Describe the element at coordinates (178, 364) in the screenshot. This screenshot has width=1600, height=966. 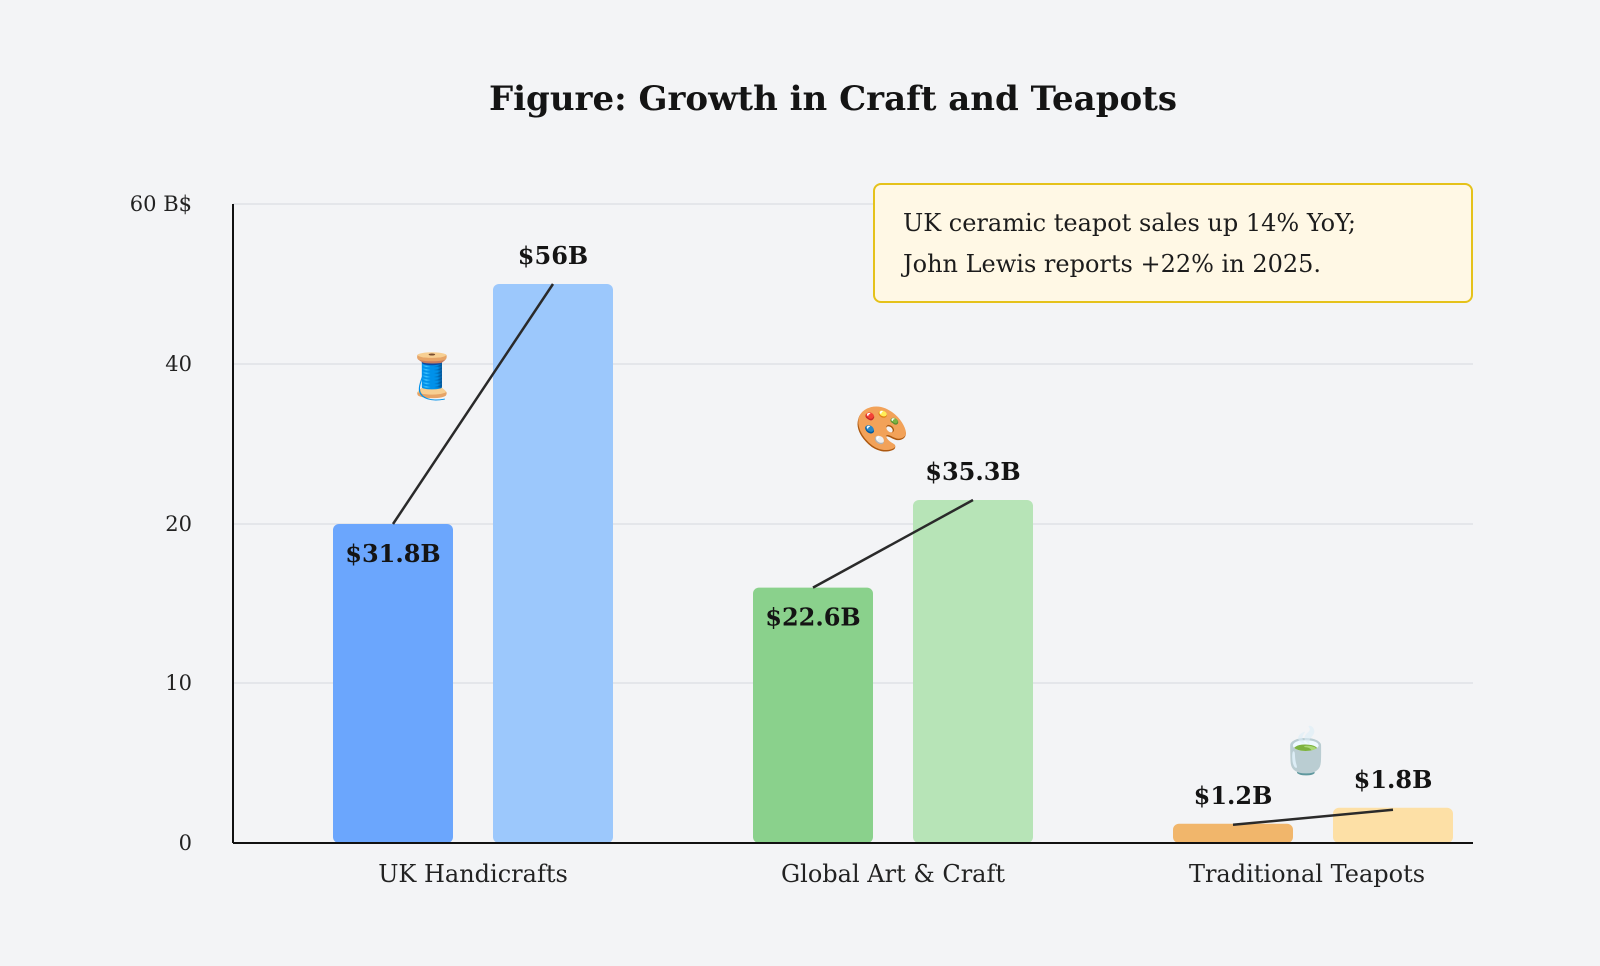
I see `y-tick-label: 40` at that location.